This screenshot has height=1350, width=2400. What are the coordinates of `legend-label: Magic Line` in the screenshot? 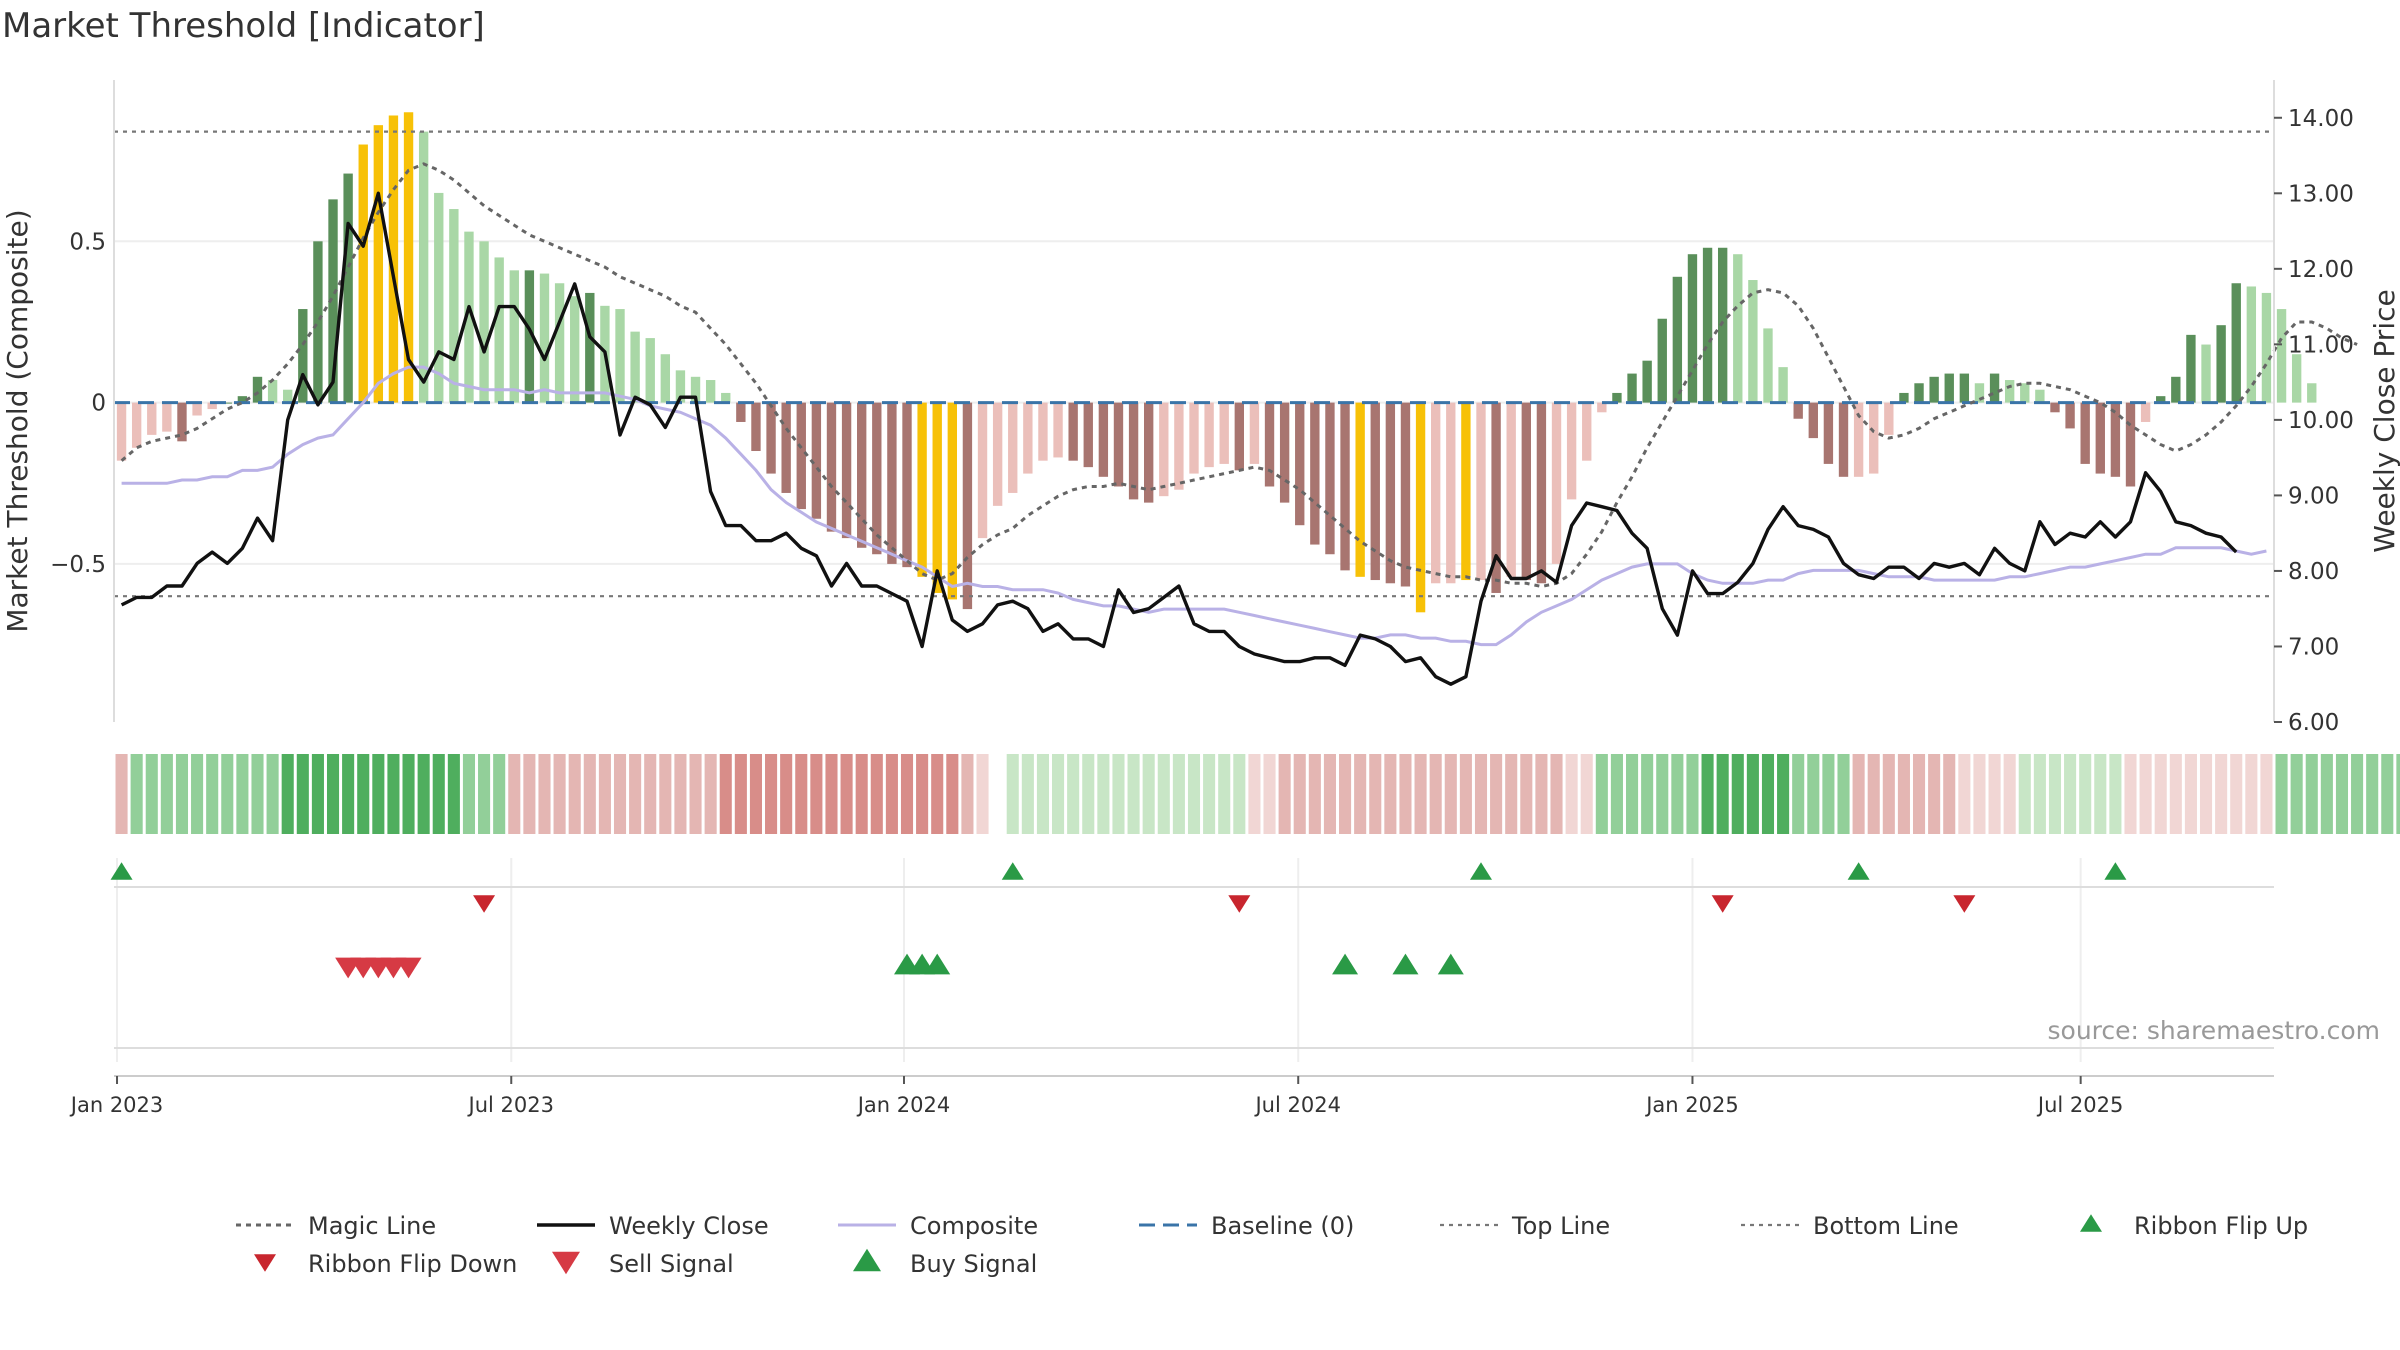 It's located at (372, 1226).